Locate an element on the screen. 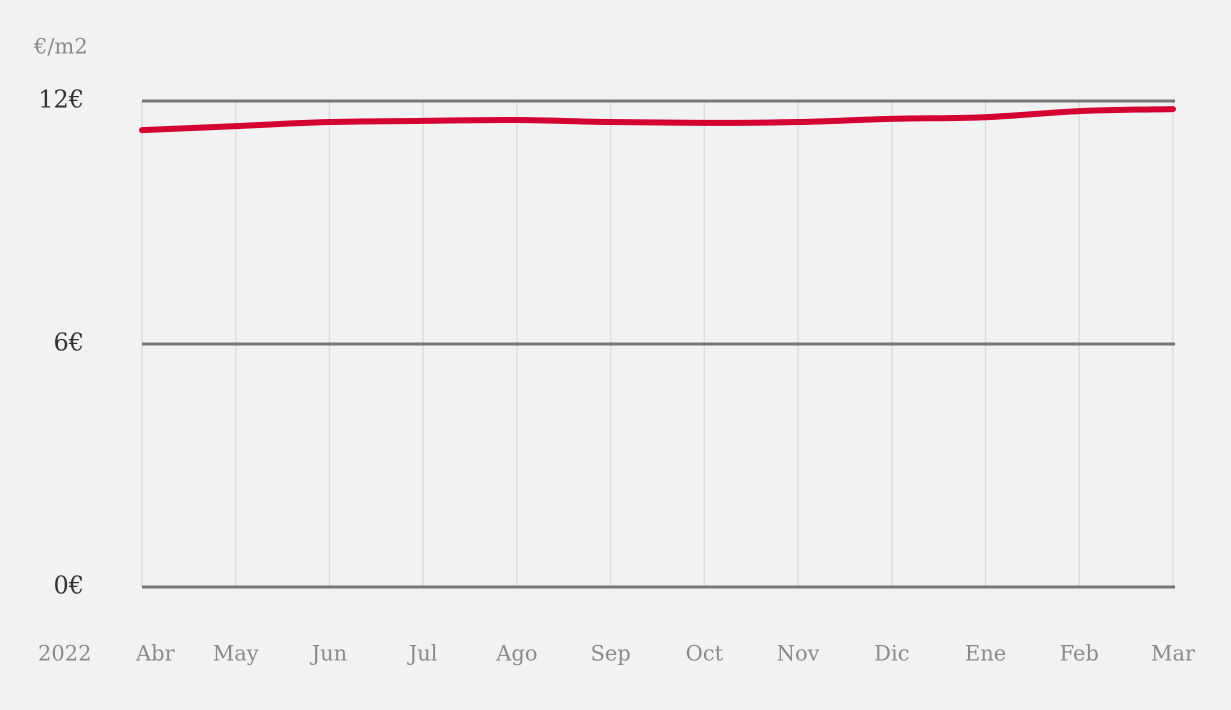  x-tick-label: Dic is located at coordinates (891, 654).